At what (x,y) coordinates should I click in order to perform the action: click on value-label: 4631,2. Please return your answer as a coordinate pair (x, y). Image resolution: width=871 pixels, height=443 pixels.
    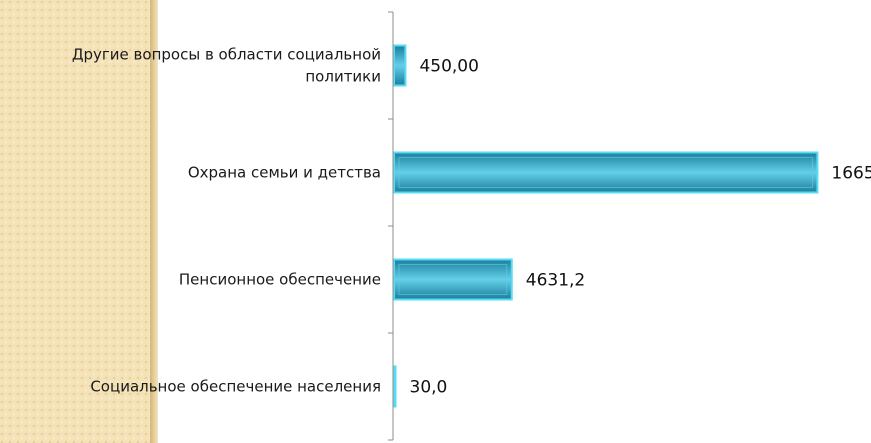
    Looking at the image, I should click on (555, 281).